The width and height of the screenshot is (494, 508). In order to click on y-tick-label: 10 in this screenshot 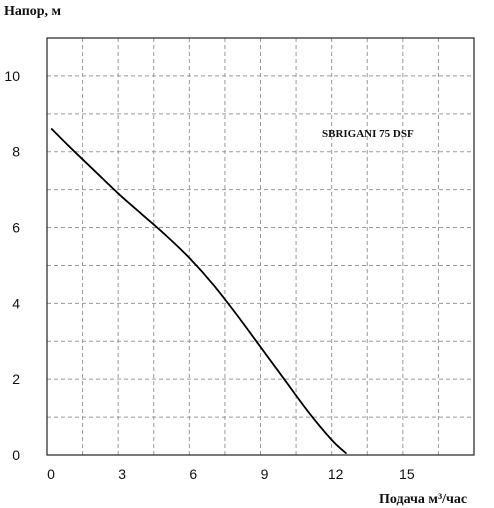, I will do `click(12, 76)`.